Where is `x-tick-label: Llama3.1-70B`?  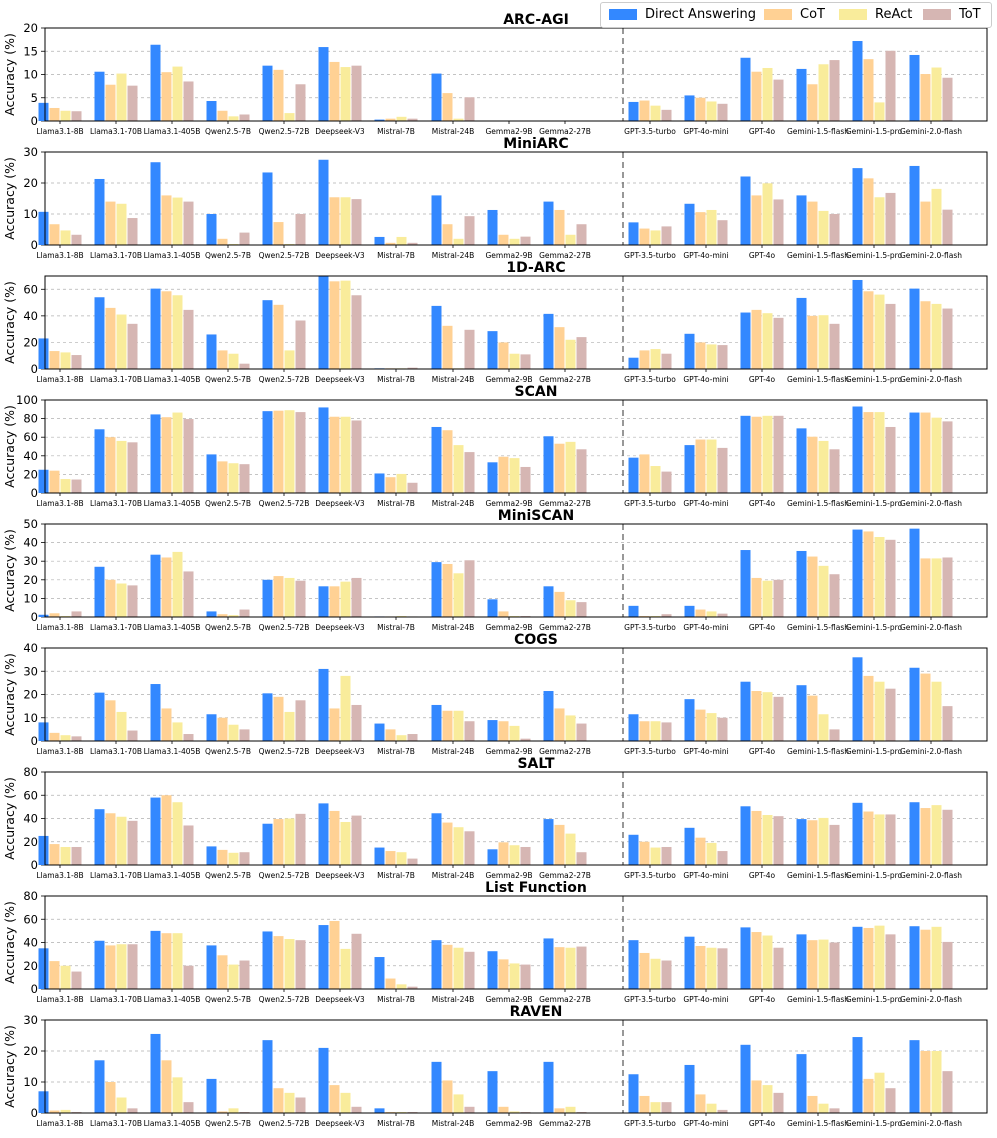
x-tick-label: Llama3.1-70B is located at coordinates (116, 999).